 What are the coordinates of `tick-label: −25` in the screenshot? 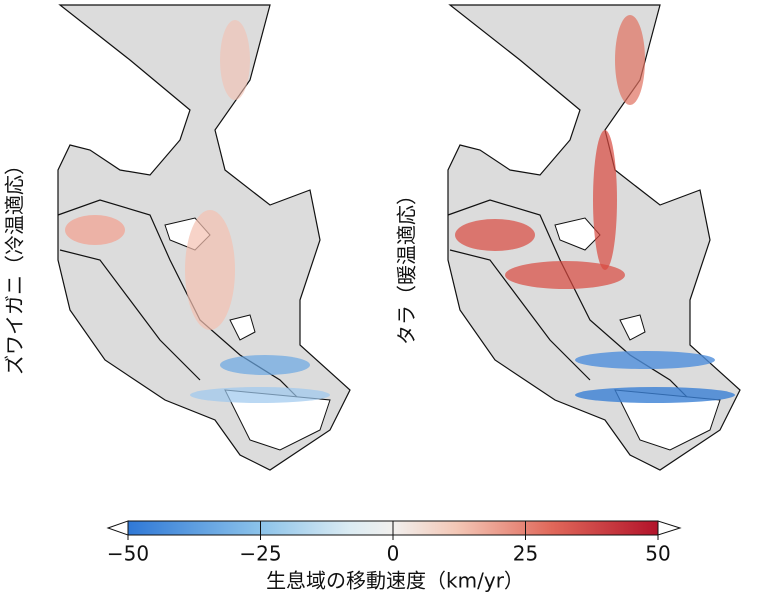 It's located at (260, 554).